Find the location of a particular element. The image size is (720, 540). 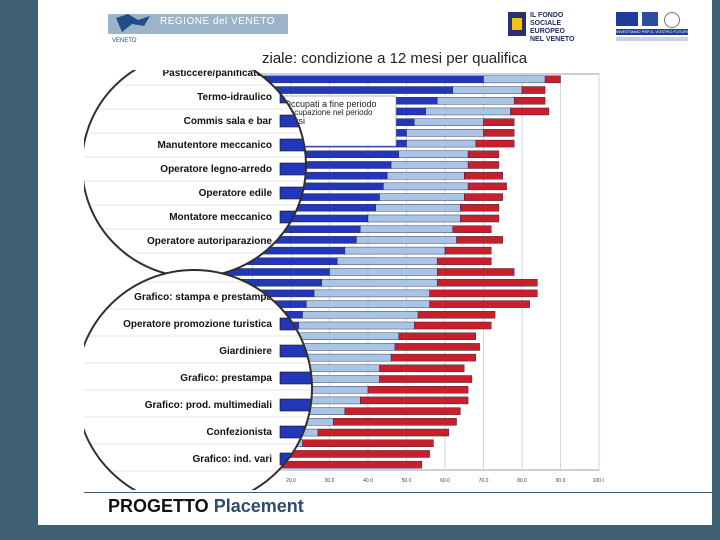

fse-line-3: NEL VENETO is located at coordinates (552, 39).